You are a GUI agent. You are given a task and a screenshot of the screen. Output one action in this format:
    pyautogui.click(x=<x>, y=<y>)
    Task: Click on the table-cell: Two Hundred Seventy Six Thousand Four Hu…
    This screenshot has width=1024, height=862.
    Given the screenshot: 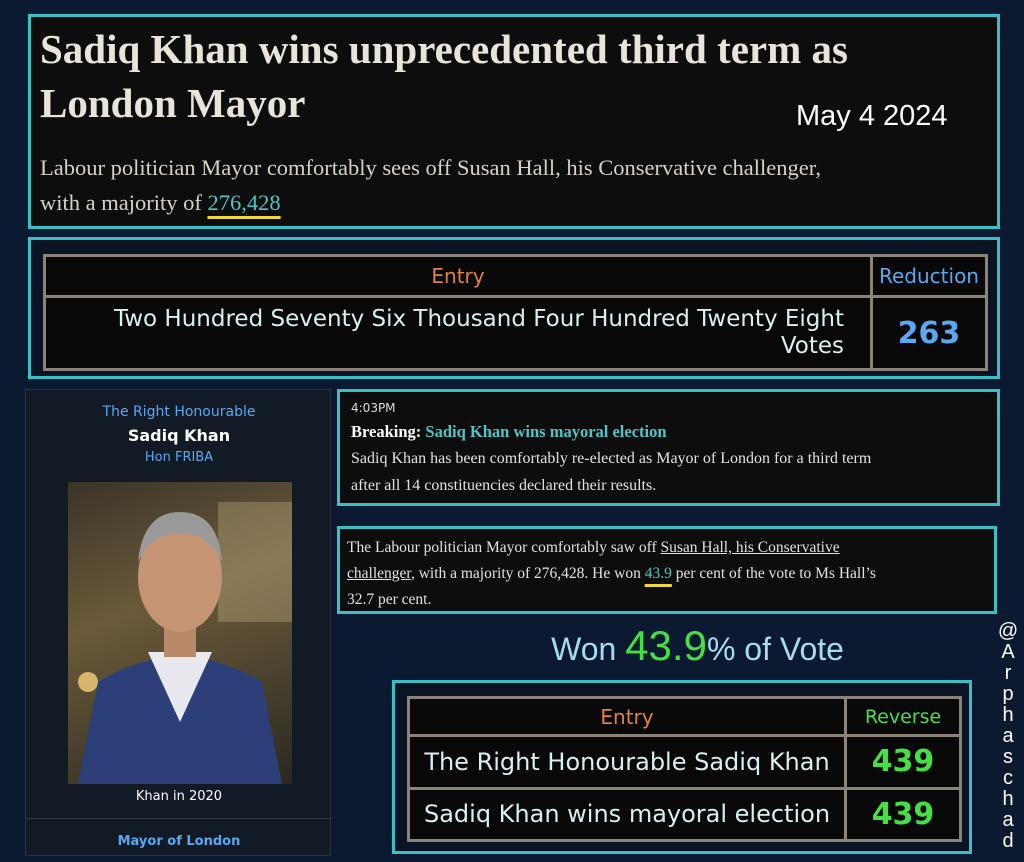 What is the action you would take?
    pyautogui.click(x=458, y=333)
    